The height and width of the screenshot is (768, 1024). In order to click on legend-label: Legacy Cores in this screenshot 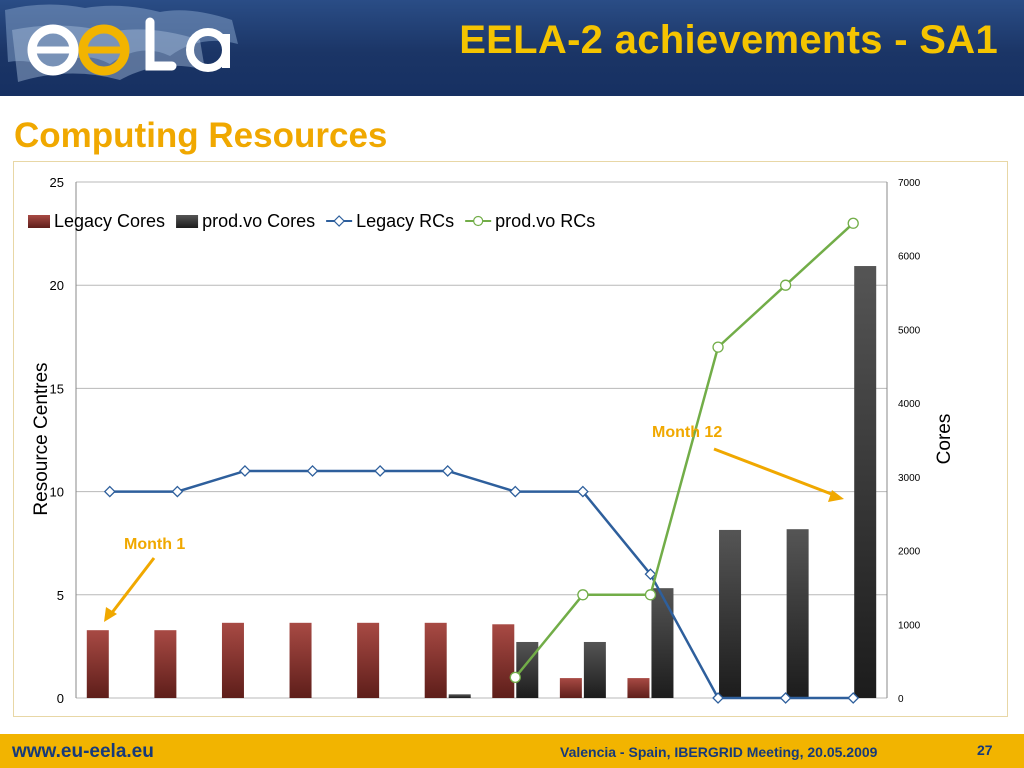, I will do `click(109, 221)`.